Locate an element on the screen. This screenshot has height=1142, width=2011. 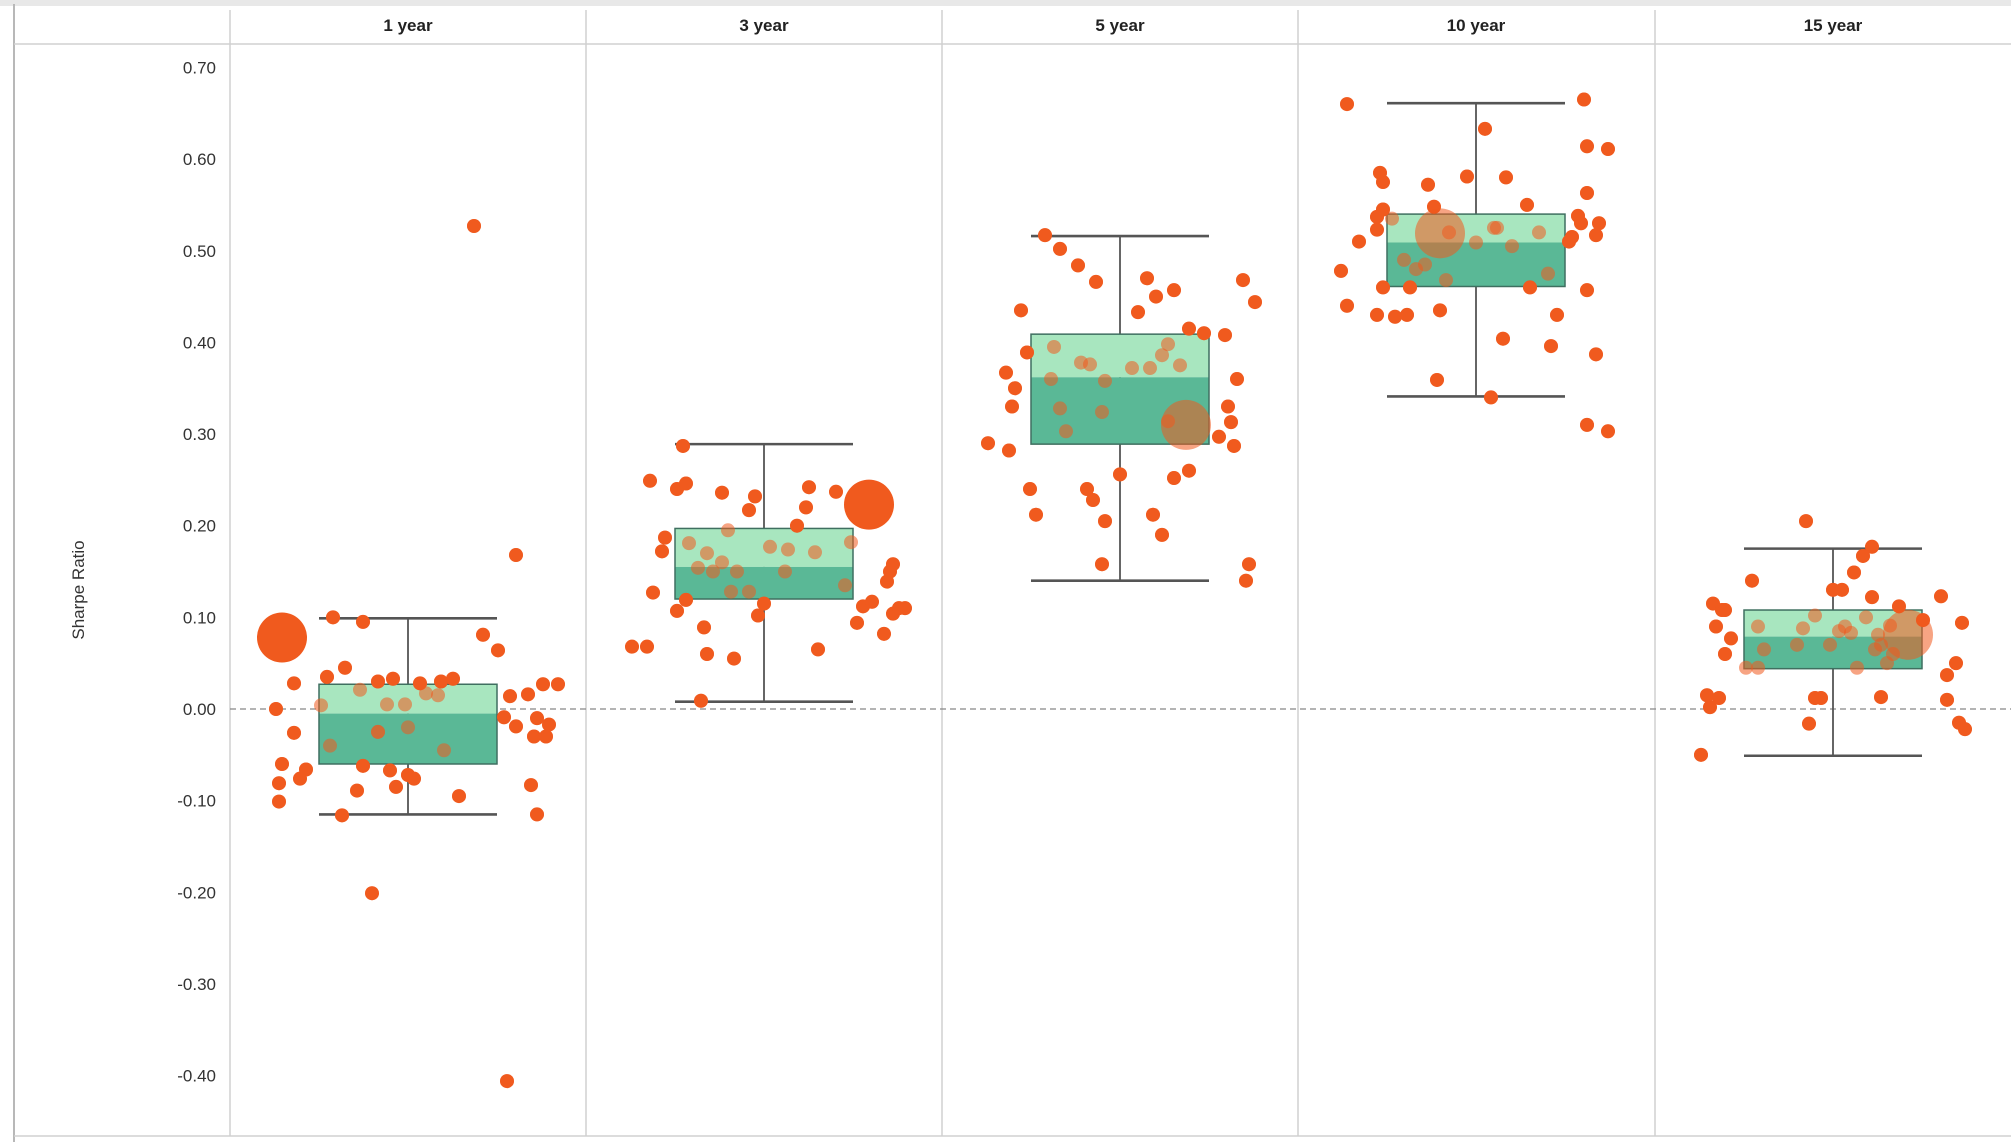
column-header-label: 5 year is located at coordinates (1120, 25).